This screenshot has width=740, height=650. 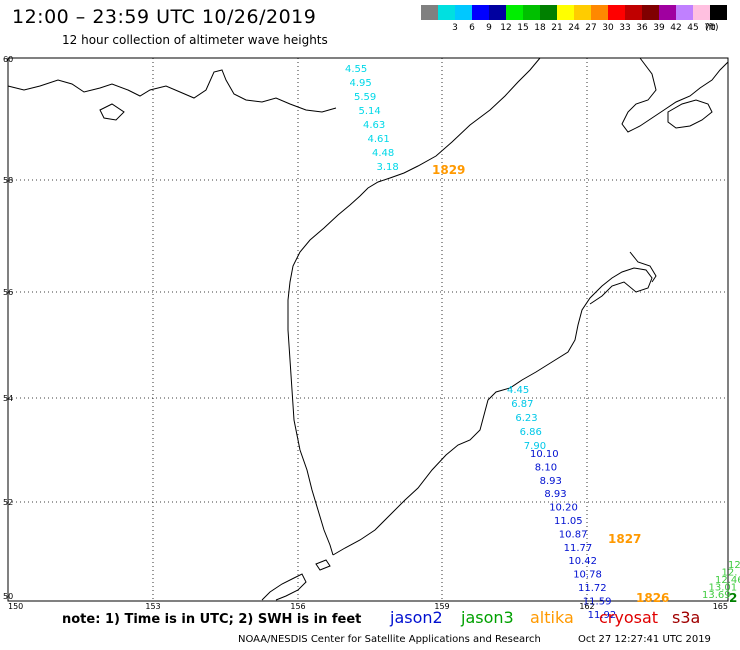 I want to click on wave-height-label: 10.20, so click(x=563, y=508).